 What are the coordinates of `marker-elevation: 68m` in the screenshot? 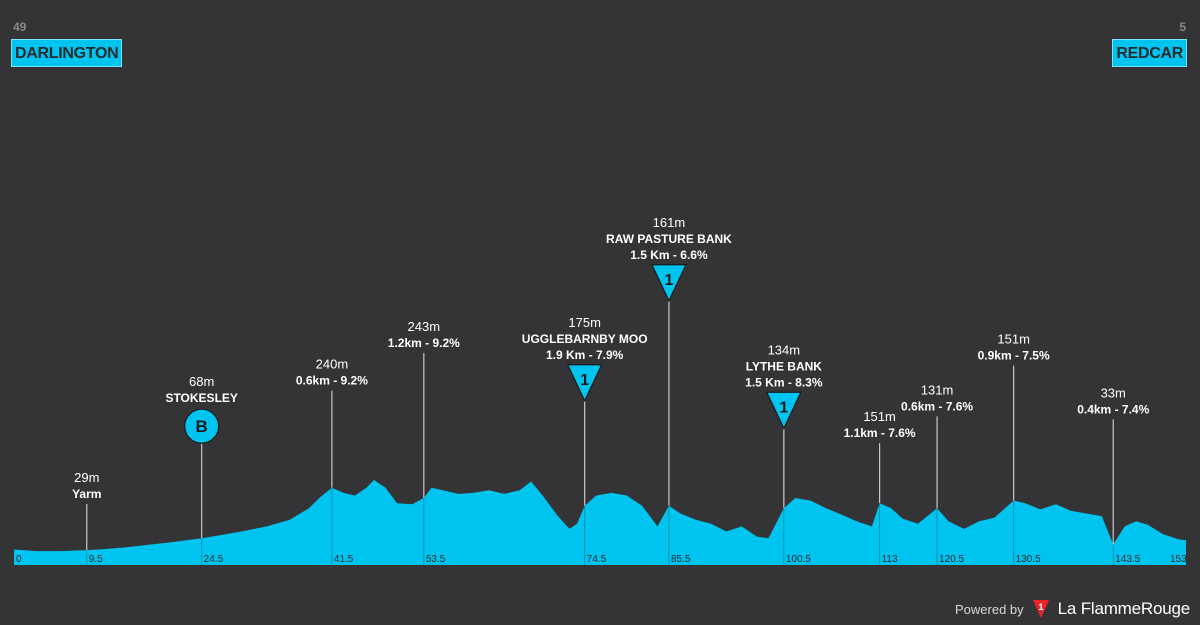 It's located at (201, 381).